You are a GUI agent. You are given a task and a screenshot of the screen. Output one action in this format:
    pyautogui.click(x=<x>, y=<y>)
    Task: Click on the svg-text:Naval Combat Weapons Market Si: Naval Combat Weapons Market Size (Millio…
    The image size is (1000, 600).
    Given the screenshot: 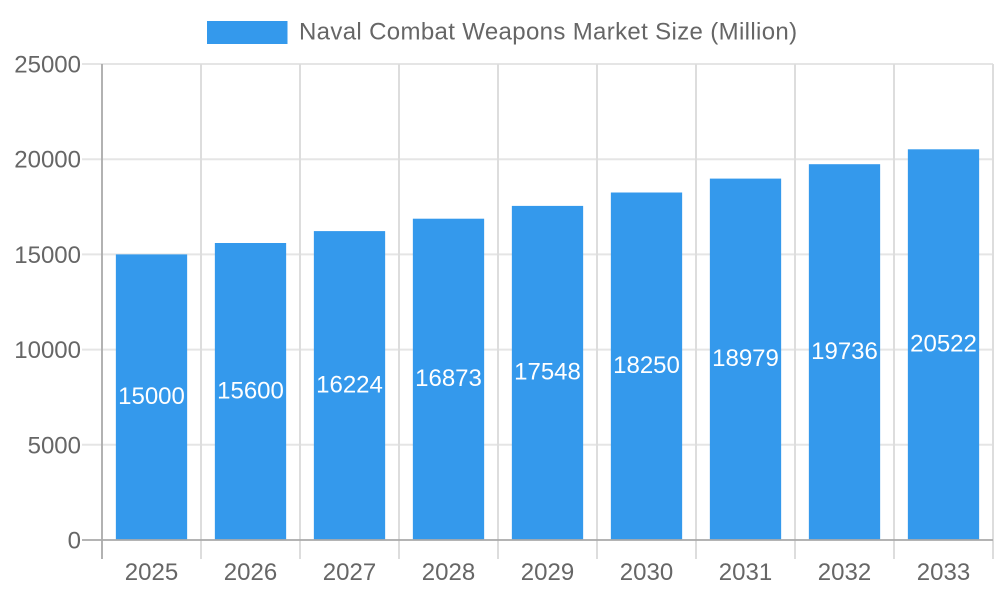 What is the action you would take?
    pyautogui.click(x=548, y=32)
    